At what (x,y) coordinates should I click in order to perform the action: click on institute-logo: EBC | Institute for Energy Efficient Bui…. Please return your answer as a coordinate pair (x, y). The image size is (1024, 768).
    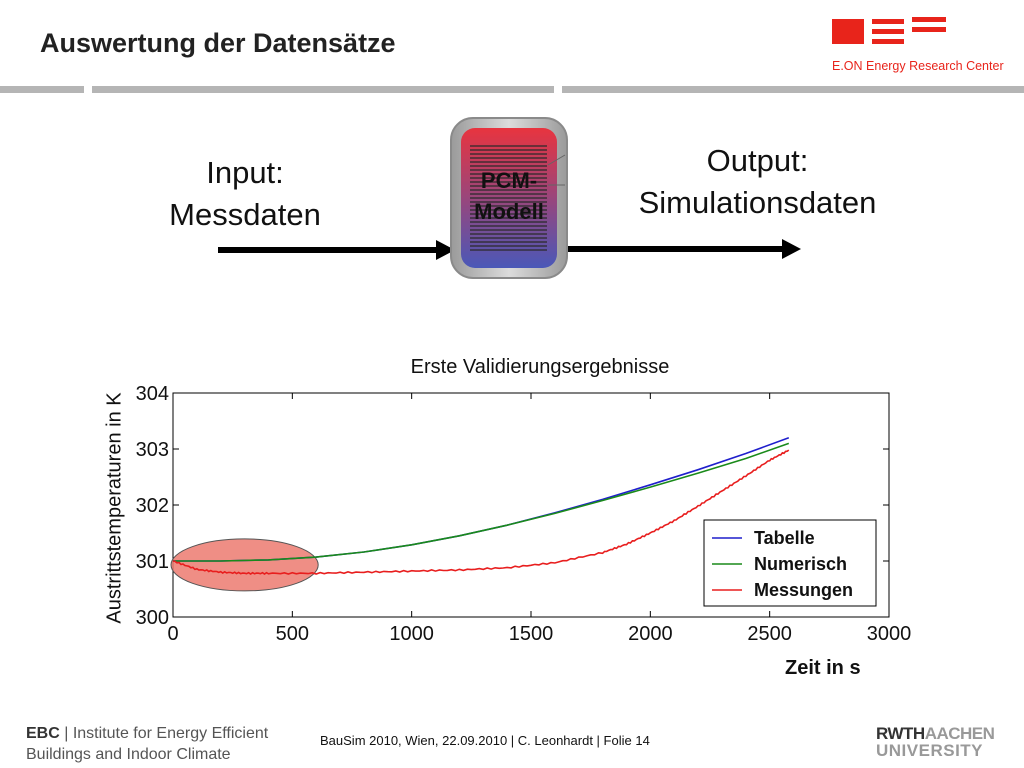
    Looking at the image, I should click on (147, 744).